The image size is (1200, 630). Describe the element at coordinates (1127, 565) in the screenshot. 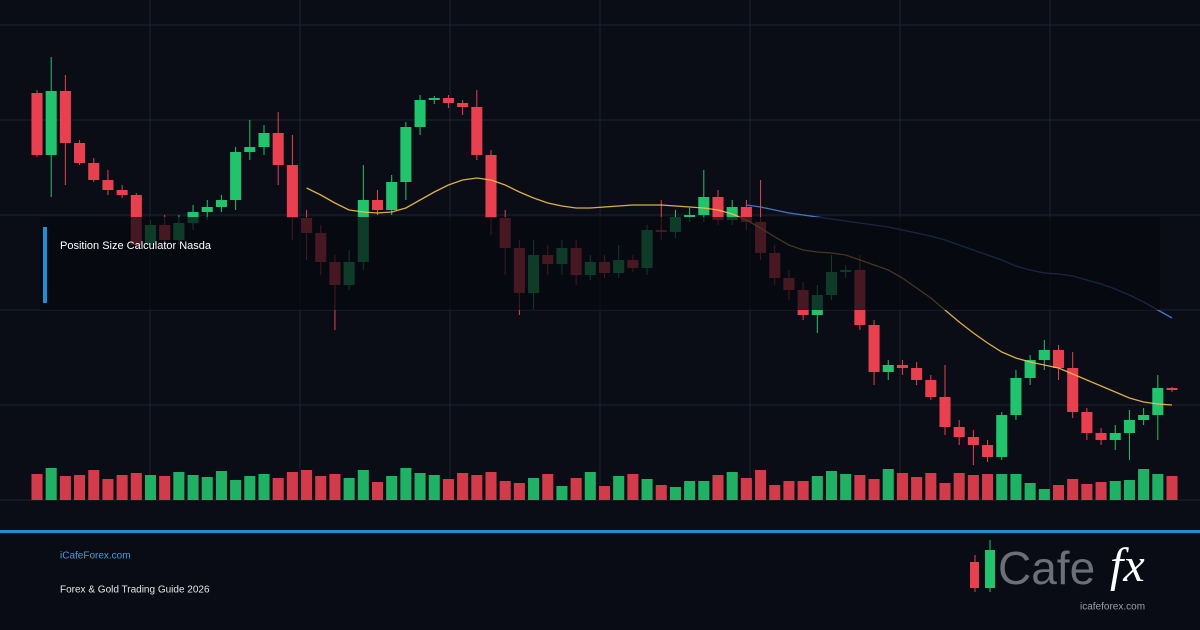

I see `logo-accent: fx` at that location.